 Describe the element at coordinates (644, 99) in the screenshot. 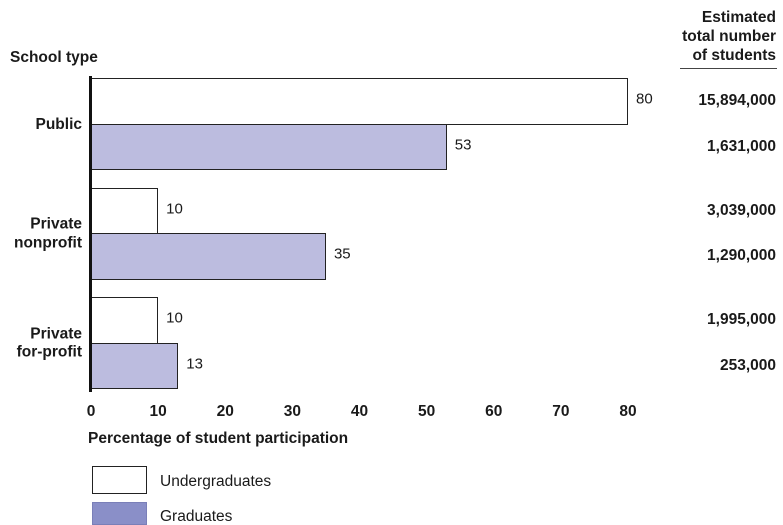

I see `value-label-undergraduates-public: 80` at that location.